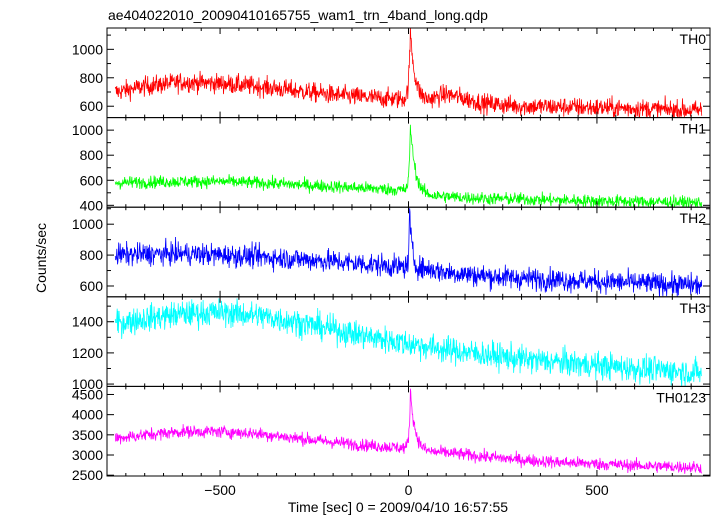 This screenshot has height=516, width=717. Describe the element at coordinates (681, 397) in the screenshot. I see `panel-label-th0123: TH0123` at that location.